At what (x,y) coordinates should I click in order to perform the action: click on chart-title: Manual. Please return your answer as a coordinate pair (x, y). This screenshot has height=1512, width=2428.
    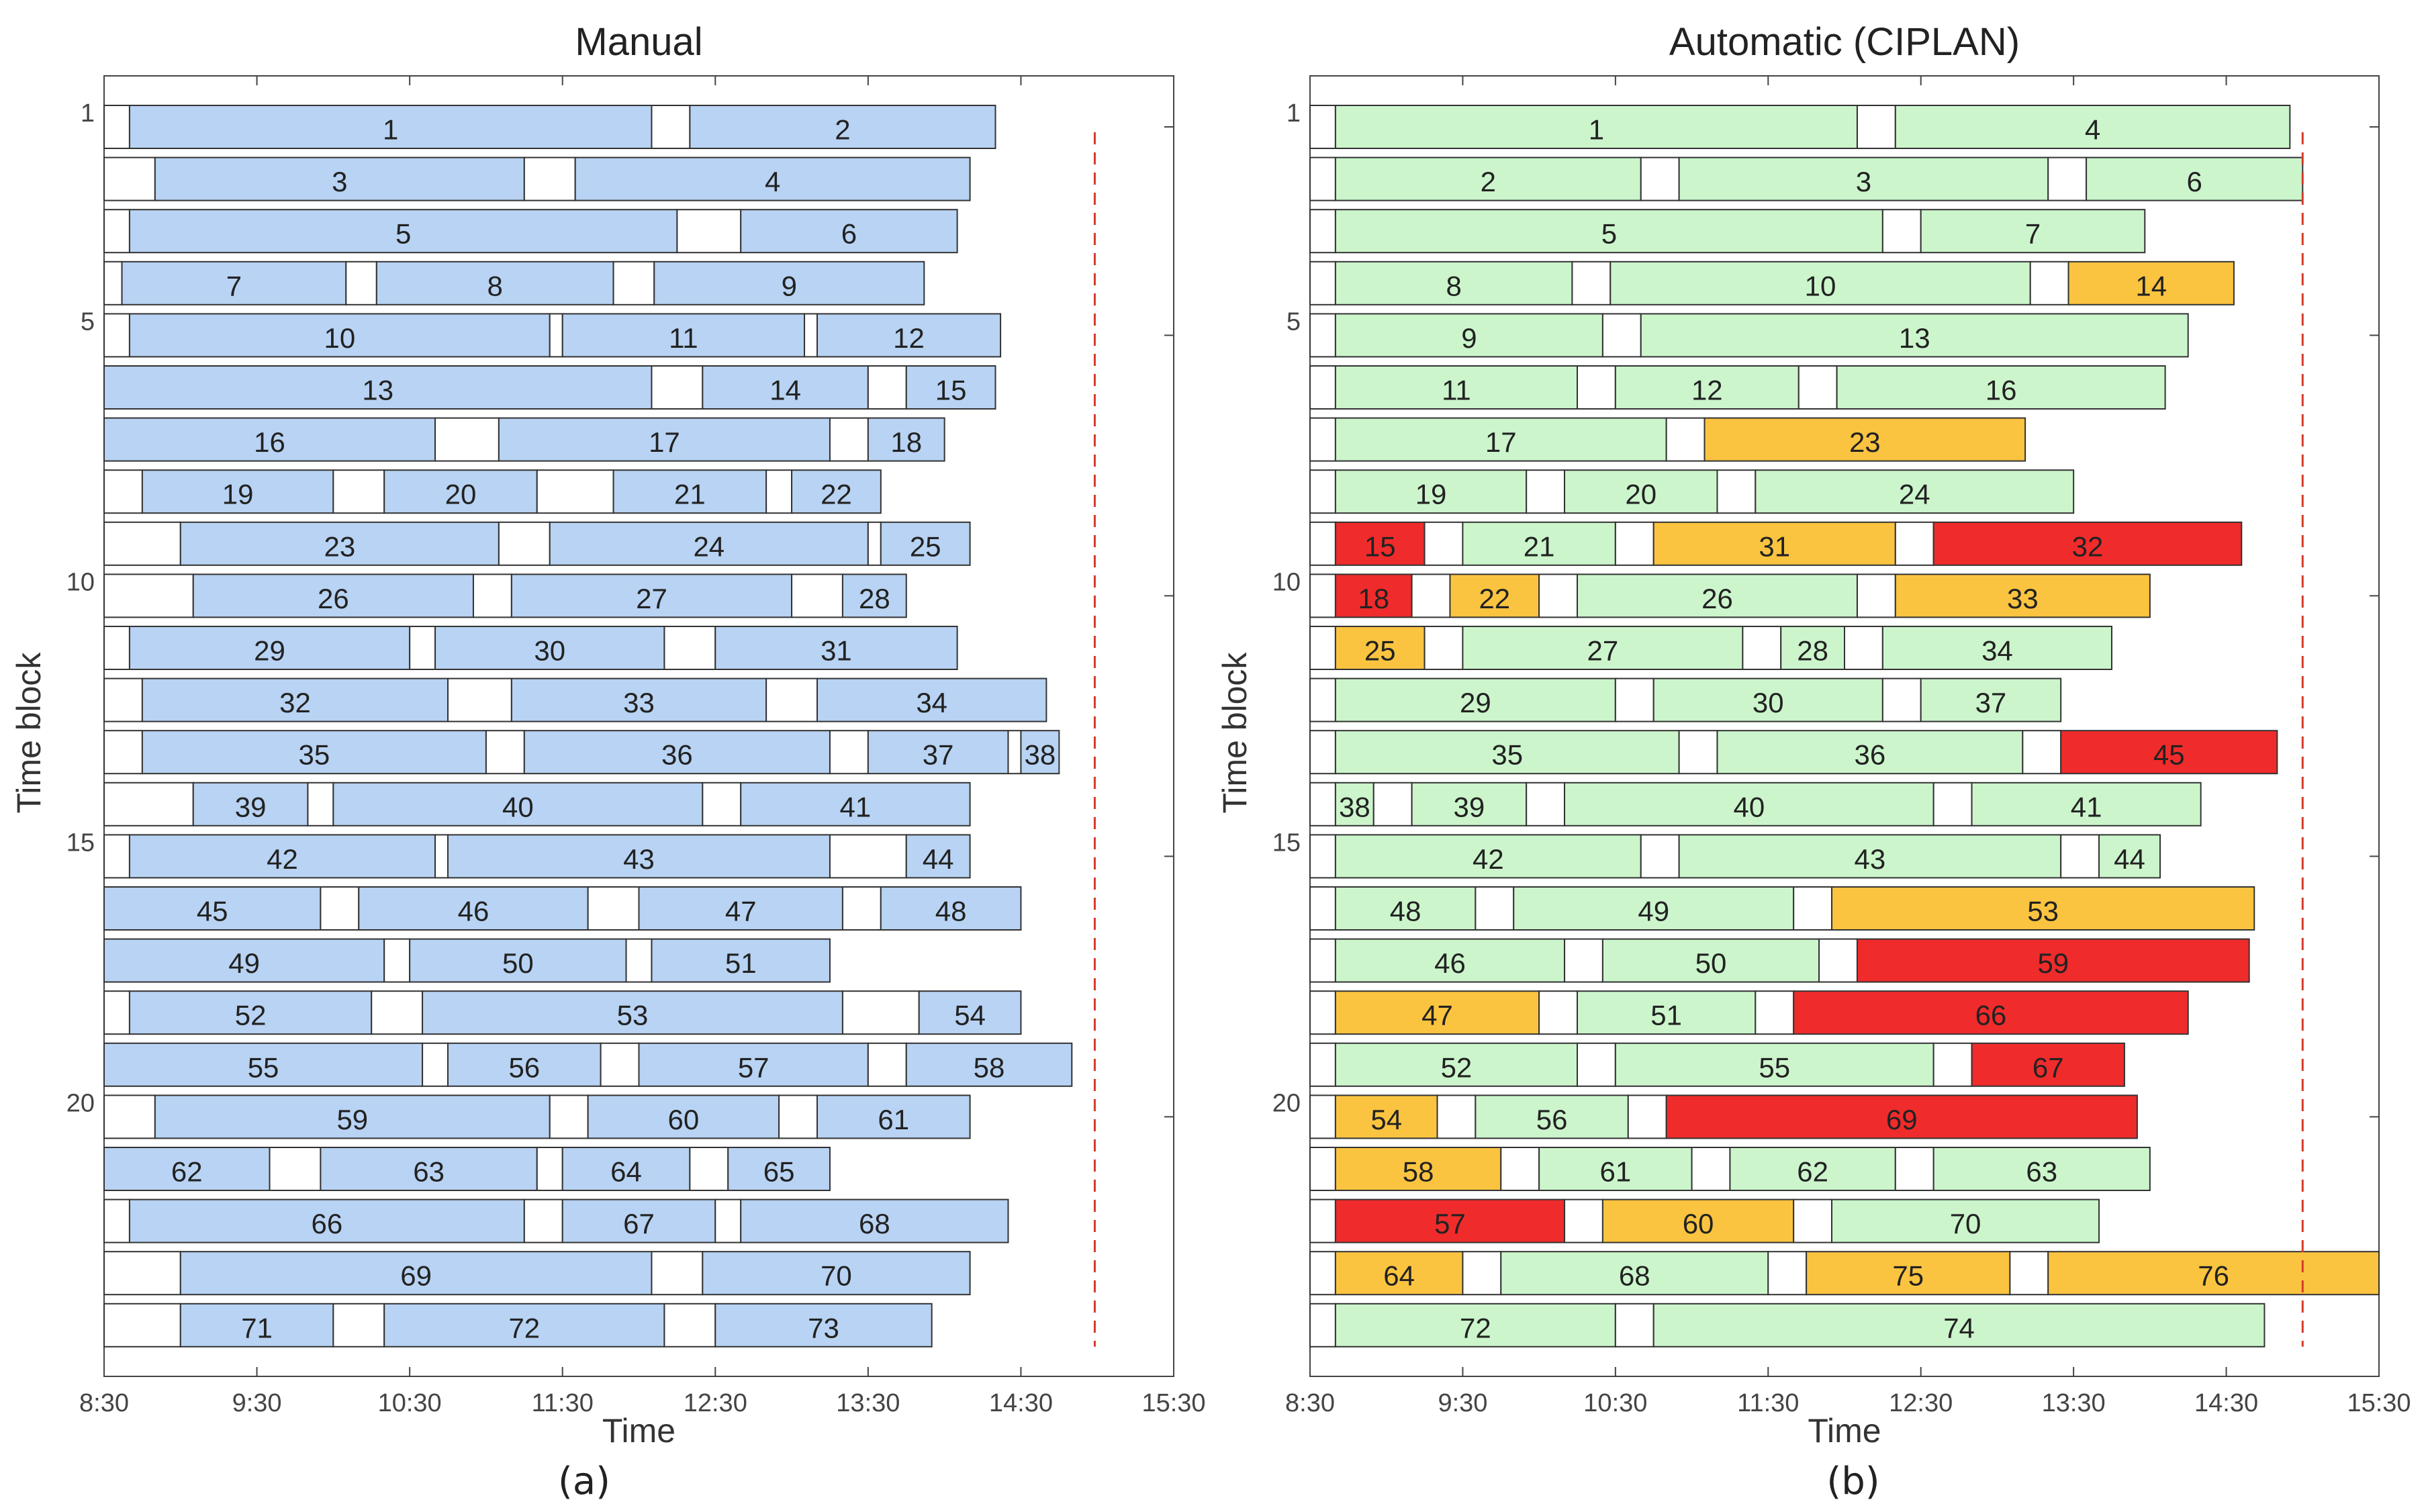
    Looking at the image, I should click on (638, 42).